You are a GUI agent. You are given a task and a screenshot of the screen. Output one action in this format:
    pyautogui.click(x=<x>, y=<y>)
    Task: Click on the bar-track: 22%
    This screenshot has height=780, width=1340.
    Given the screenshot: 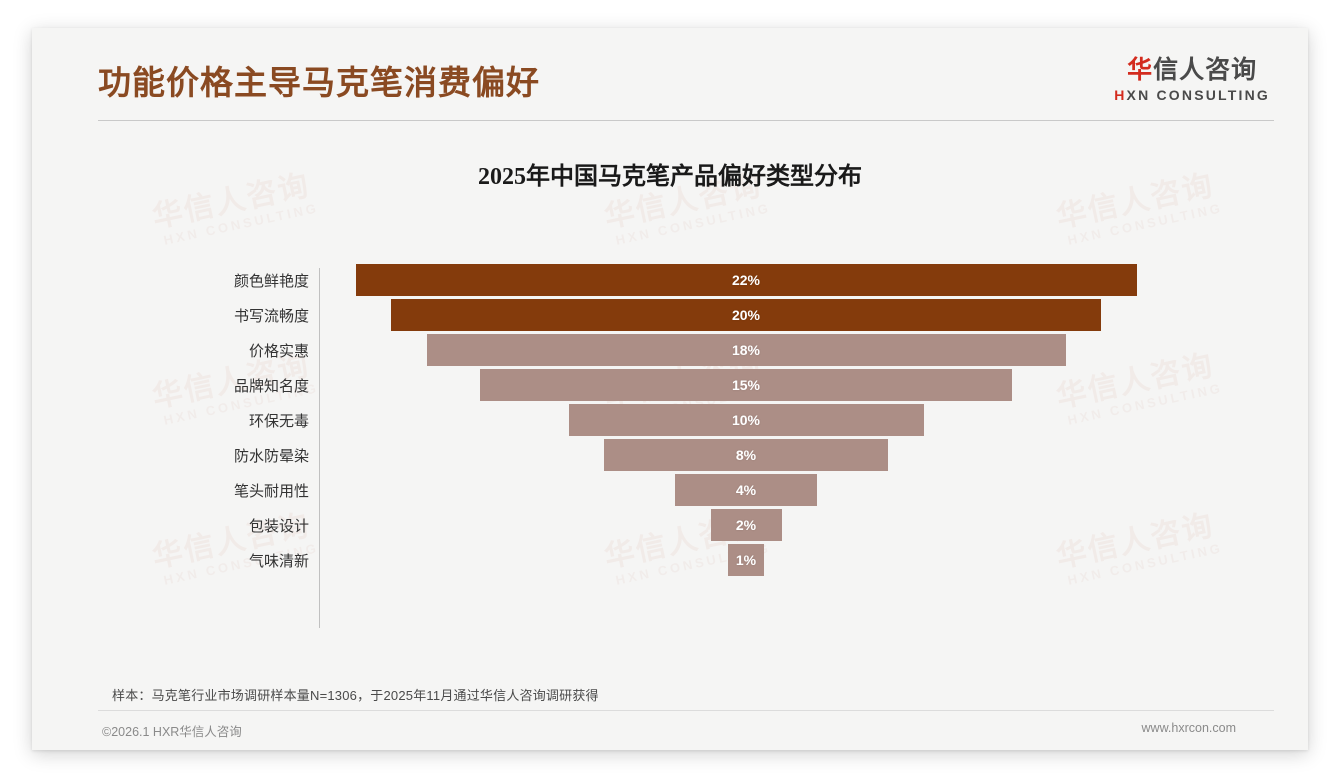 What is the action you would take?
    pyautogui.click(x=746, y=280)
    